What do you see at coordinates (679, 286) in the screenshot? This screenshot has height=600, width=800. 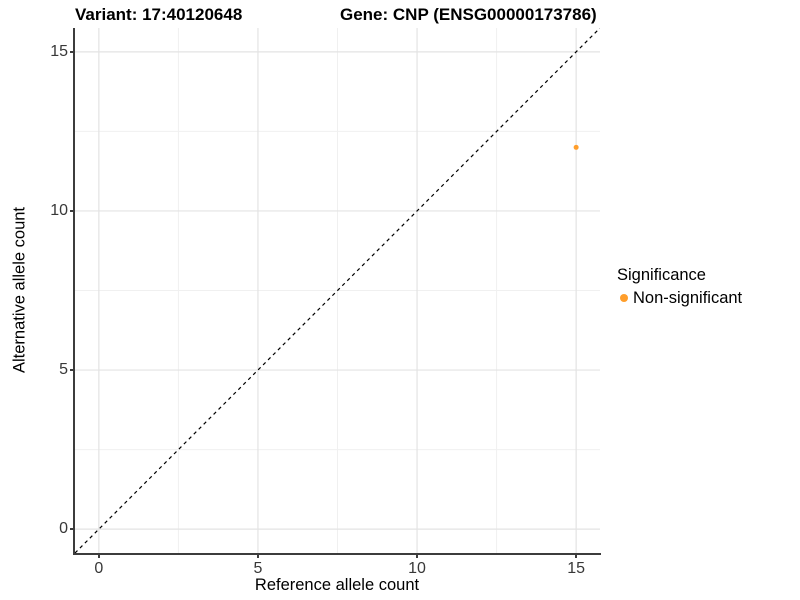 I see `legend: Significance Non-significant` at bounding box center [679, 286].